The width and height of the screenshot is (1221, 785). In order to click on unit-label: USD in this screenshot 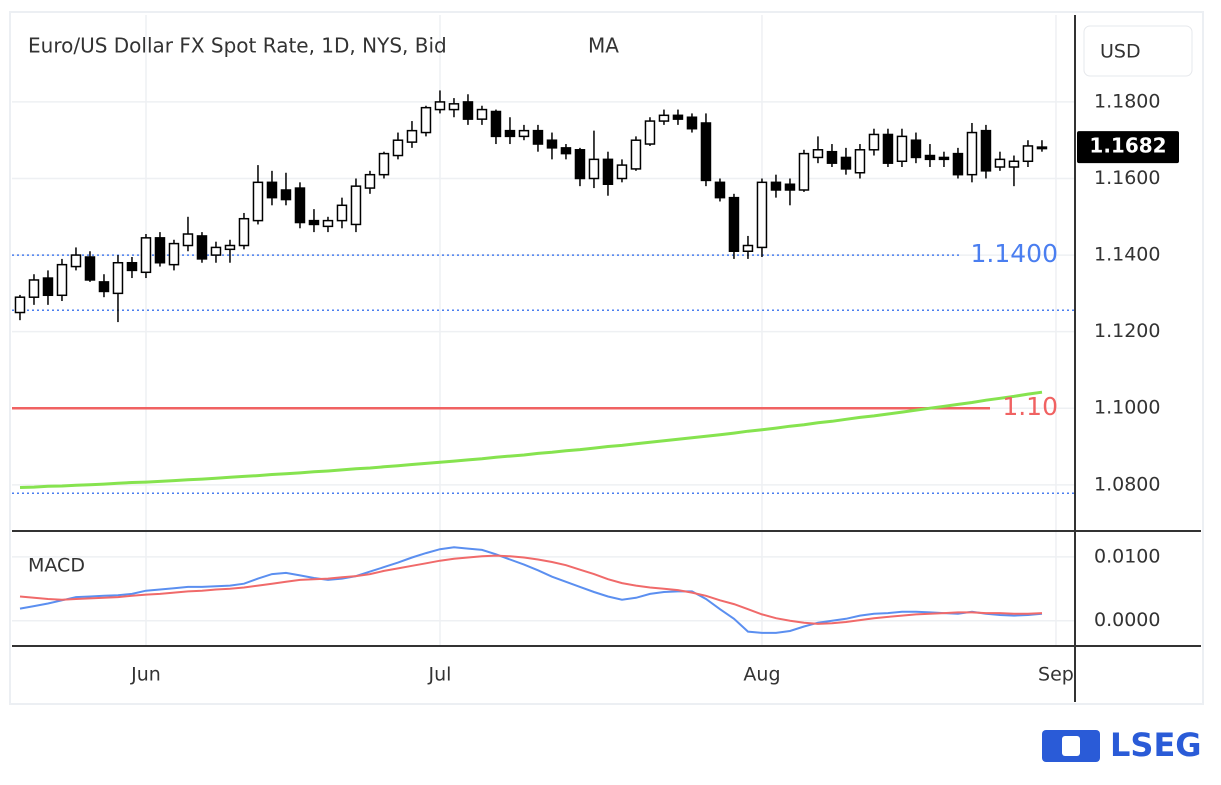, I will do `click(1120, 52)`.